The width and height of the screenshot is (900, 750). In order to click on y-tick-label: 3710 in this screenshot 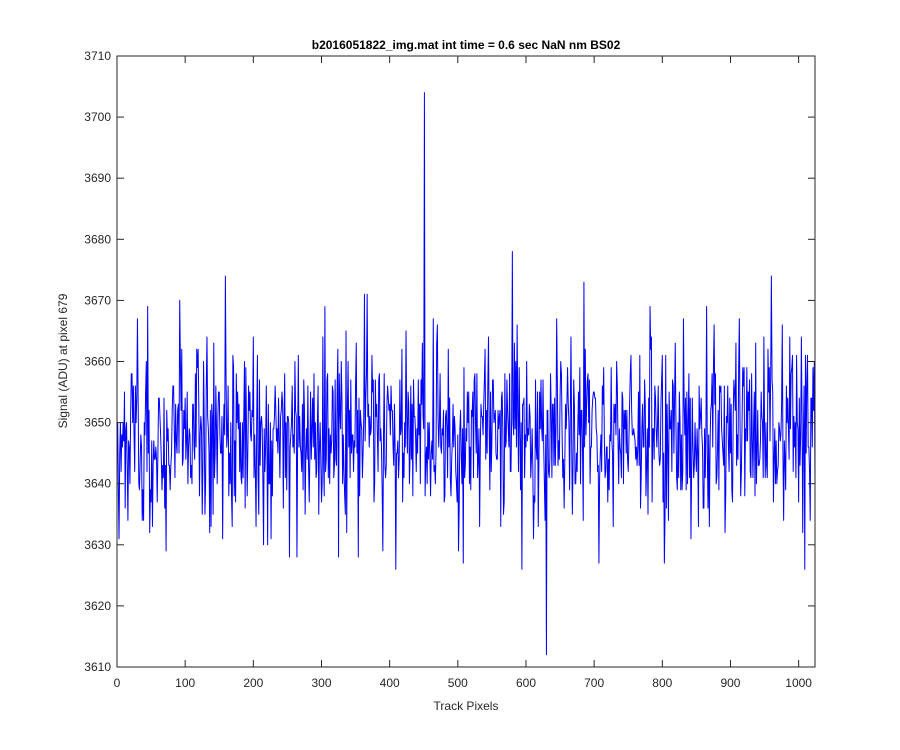, I will do `click(97, 56)`.